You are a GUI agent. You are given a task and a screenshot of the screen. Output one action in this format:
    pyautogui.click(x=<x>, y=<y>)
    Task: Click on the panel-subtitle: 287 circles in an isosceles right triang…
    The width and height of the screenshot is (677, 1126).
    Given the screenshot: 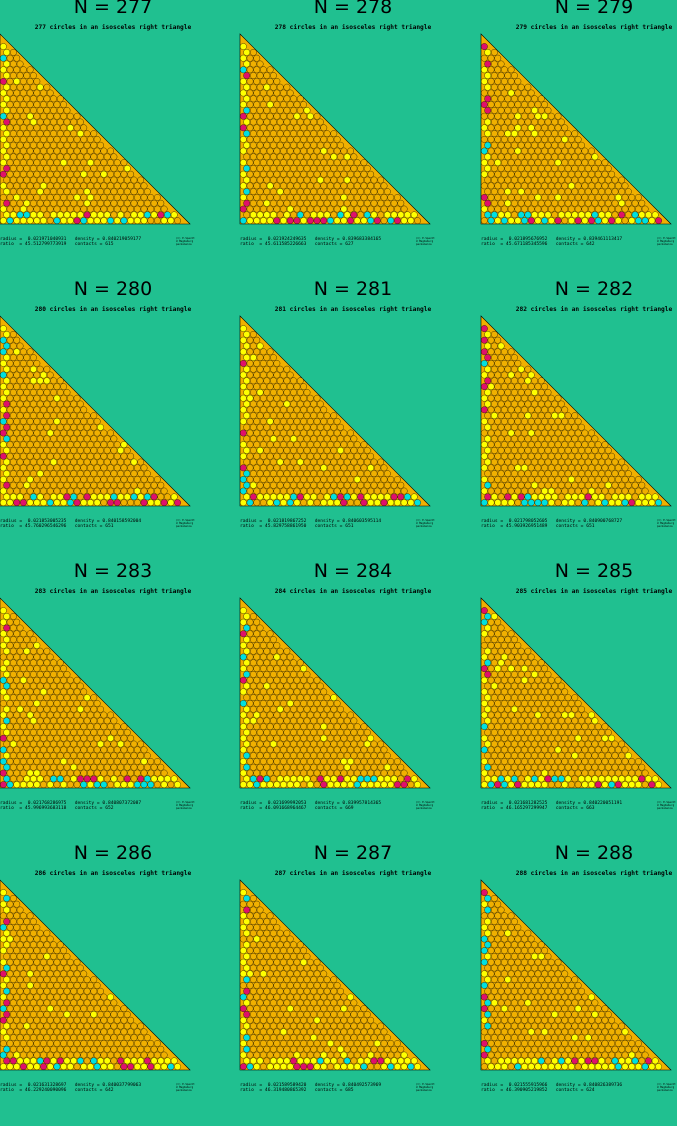 What is the action you would take?
    pyautogui.click(x=353, y=873)
    